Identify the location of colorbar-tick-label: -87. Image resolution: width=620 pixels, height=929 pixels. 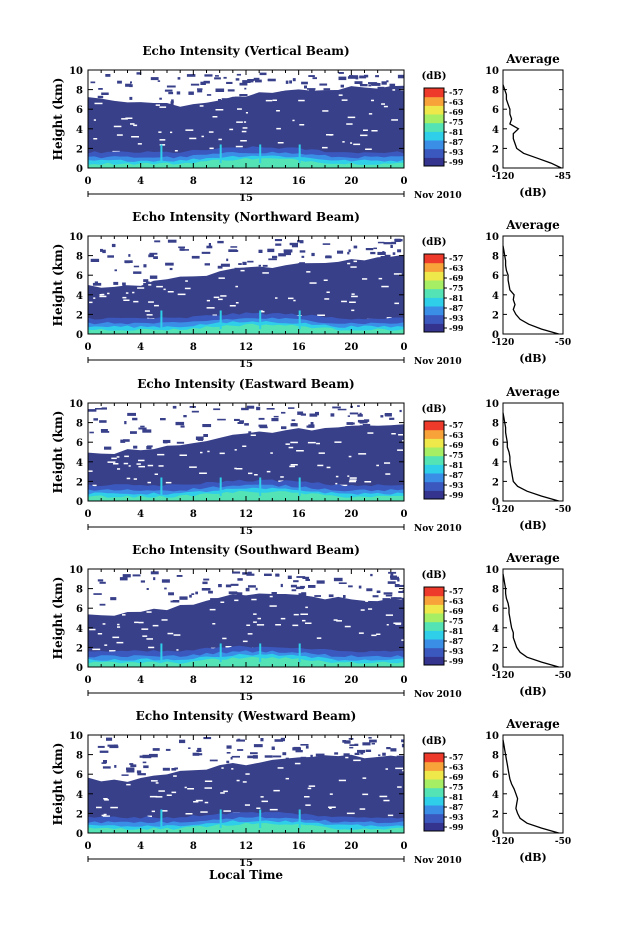
(456, 142).